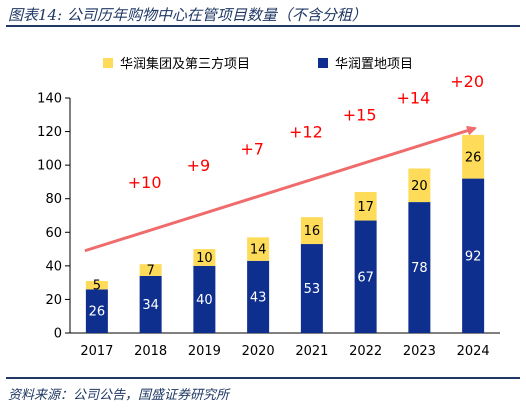 The width and height of the screenshot is (526, 408). What do you see at coordinates (49, 166) in the screenshot?
I see `y-tick-label: 100` at bounding box center [49, 166].